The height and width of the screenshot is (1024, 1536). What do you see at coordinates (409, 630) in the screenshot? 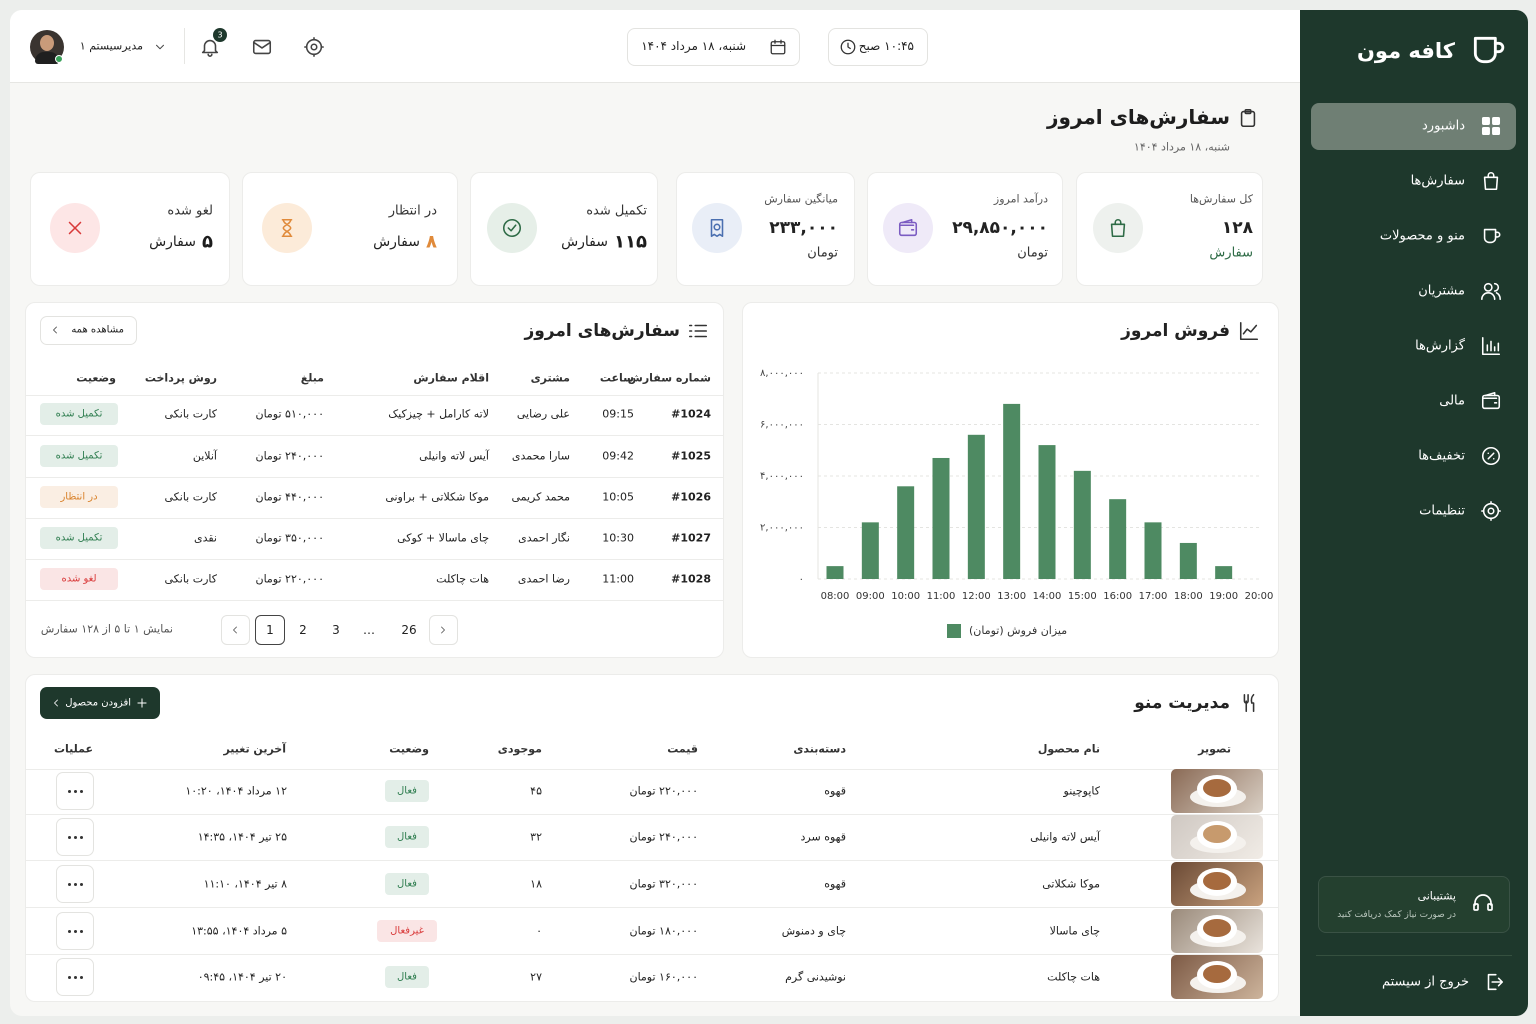
I see `page-number: 26` at bounding box center [409, 630].